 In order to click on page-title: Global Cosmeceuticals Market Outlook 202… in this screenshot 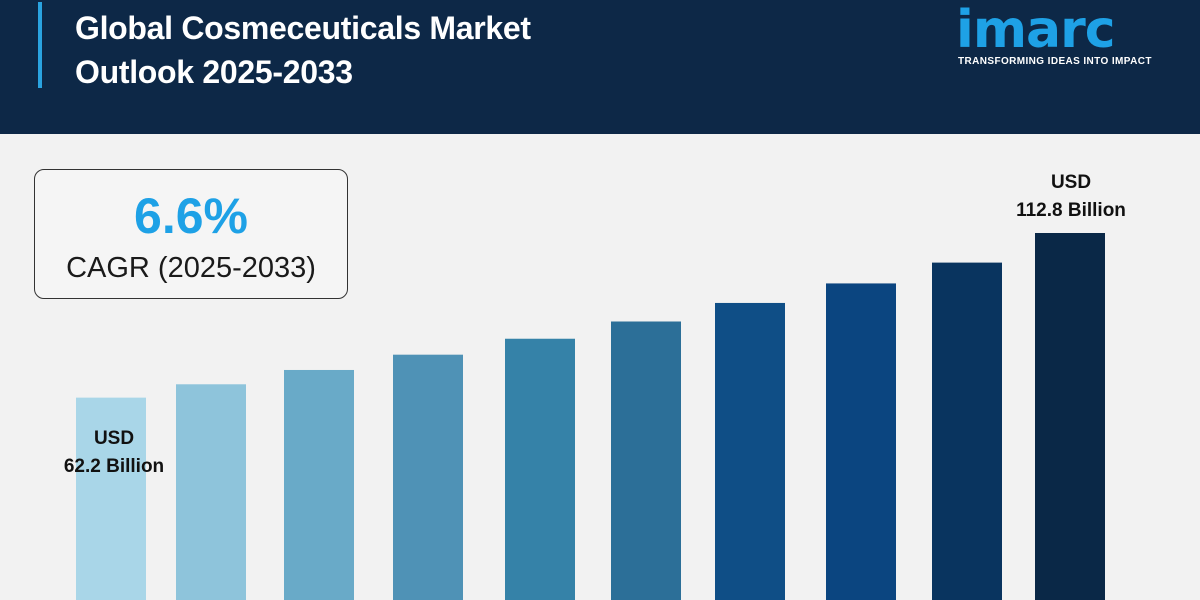, I will do `click(303, 50)`.